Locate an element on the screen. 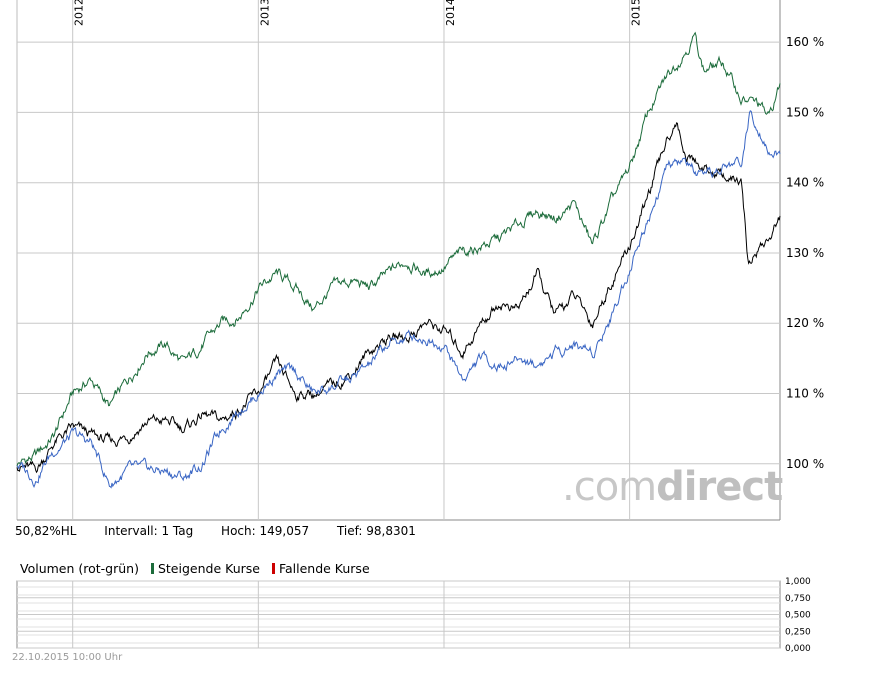 This screenshot has width=895, height=673. volume-tick-label: 0,250 is located at coordinates (798, 632).